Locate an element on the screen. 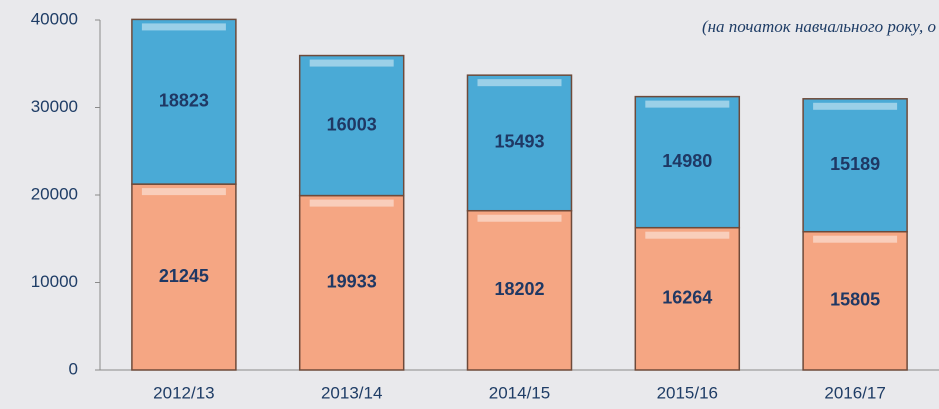 Image resolution: width=939 pixels, height=409 pixels. value-label: 18202 is located at coordinates (519, 289).